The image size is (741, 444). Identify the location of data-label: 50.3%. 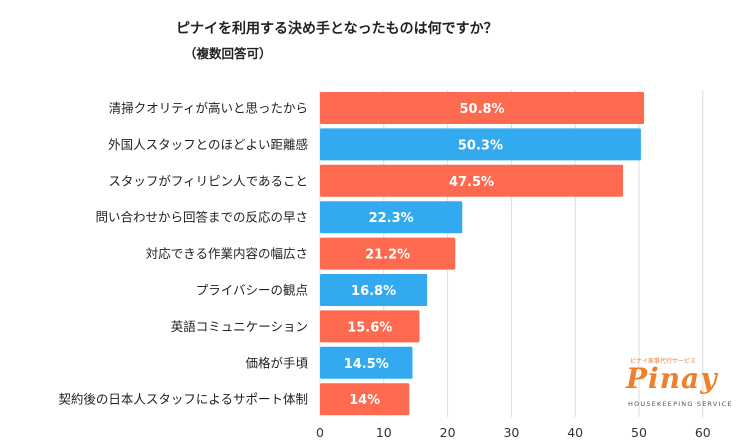
(480, 145).